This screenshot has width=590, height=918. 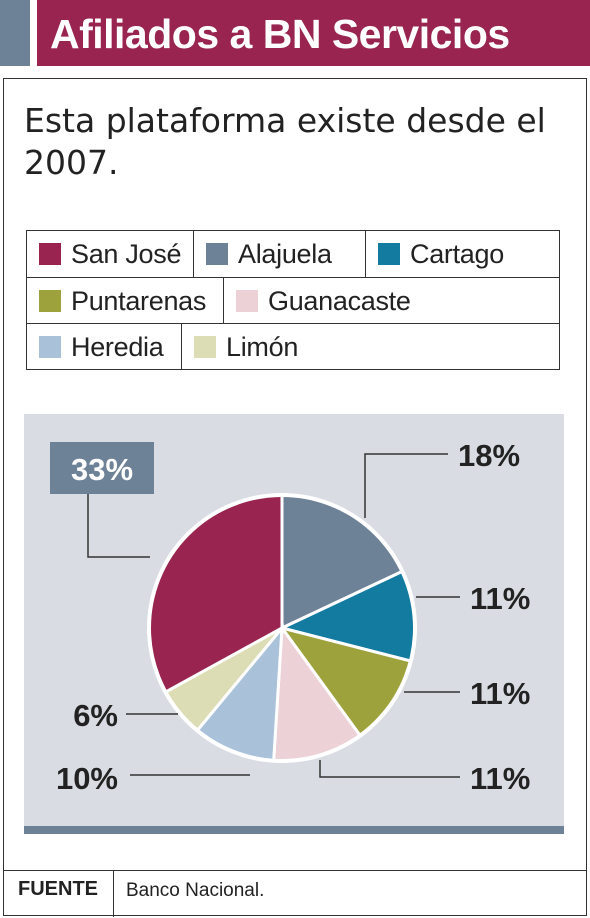 What do you see at coordinates (500, 598) in the screenshot?
I see `data-label-cartago: 11%` at bounding box center [500, 598].